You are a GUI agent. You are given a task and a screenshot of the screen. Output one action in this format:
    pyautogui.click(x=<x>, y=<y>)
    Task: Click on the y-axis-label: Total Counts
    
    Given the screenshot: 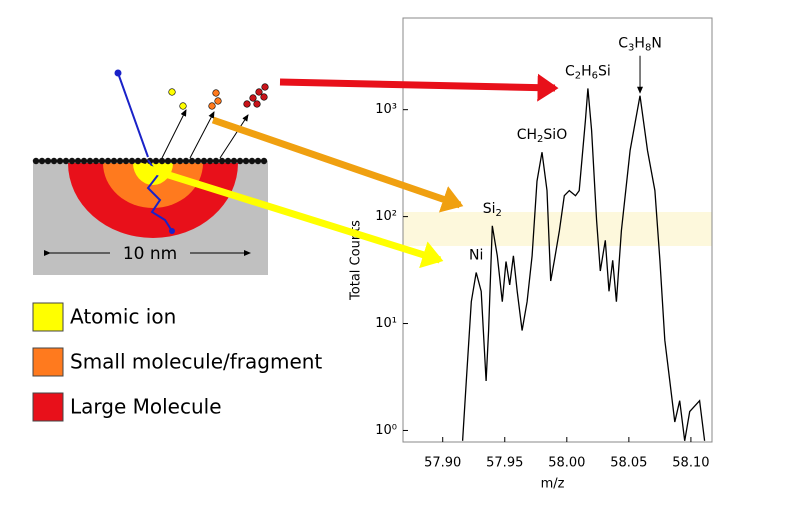 What is the action you would take?
    pyautogui.click(x=356, y=260)
    